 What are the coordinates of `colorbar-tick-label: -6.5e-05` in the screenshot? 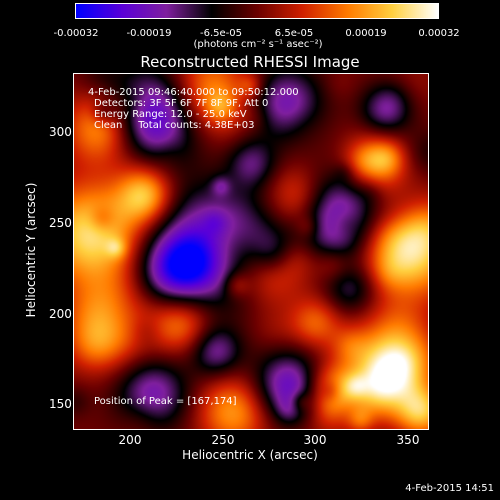 It's located at (221, 33).